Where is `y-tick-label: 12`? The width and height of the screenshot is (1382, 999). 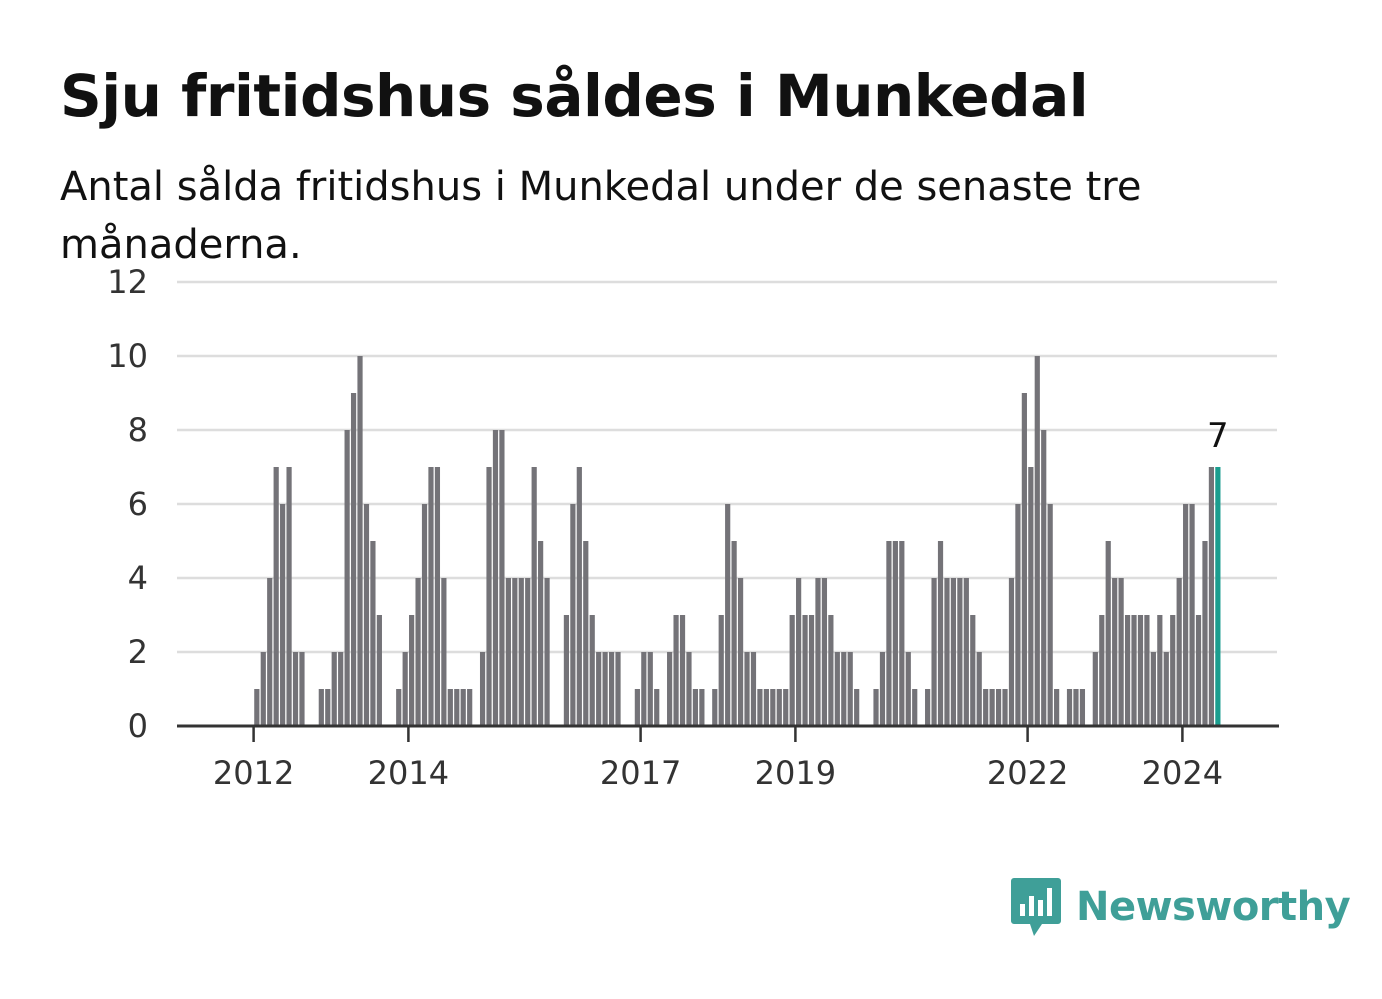 y-tick-label: 12 is located at coordinates (127, 282).